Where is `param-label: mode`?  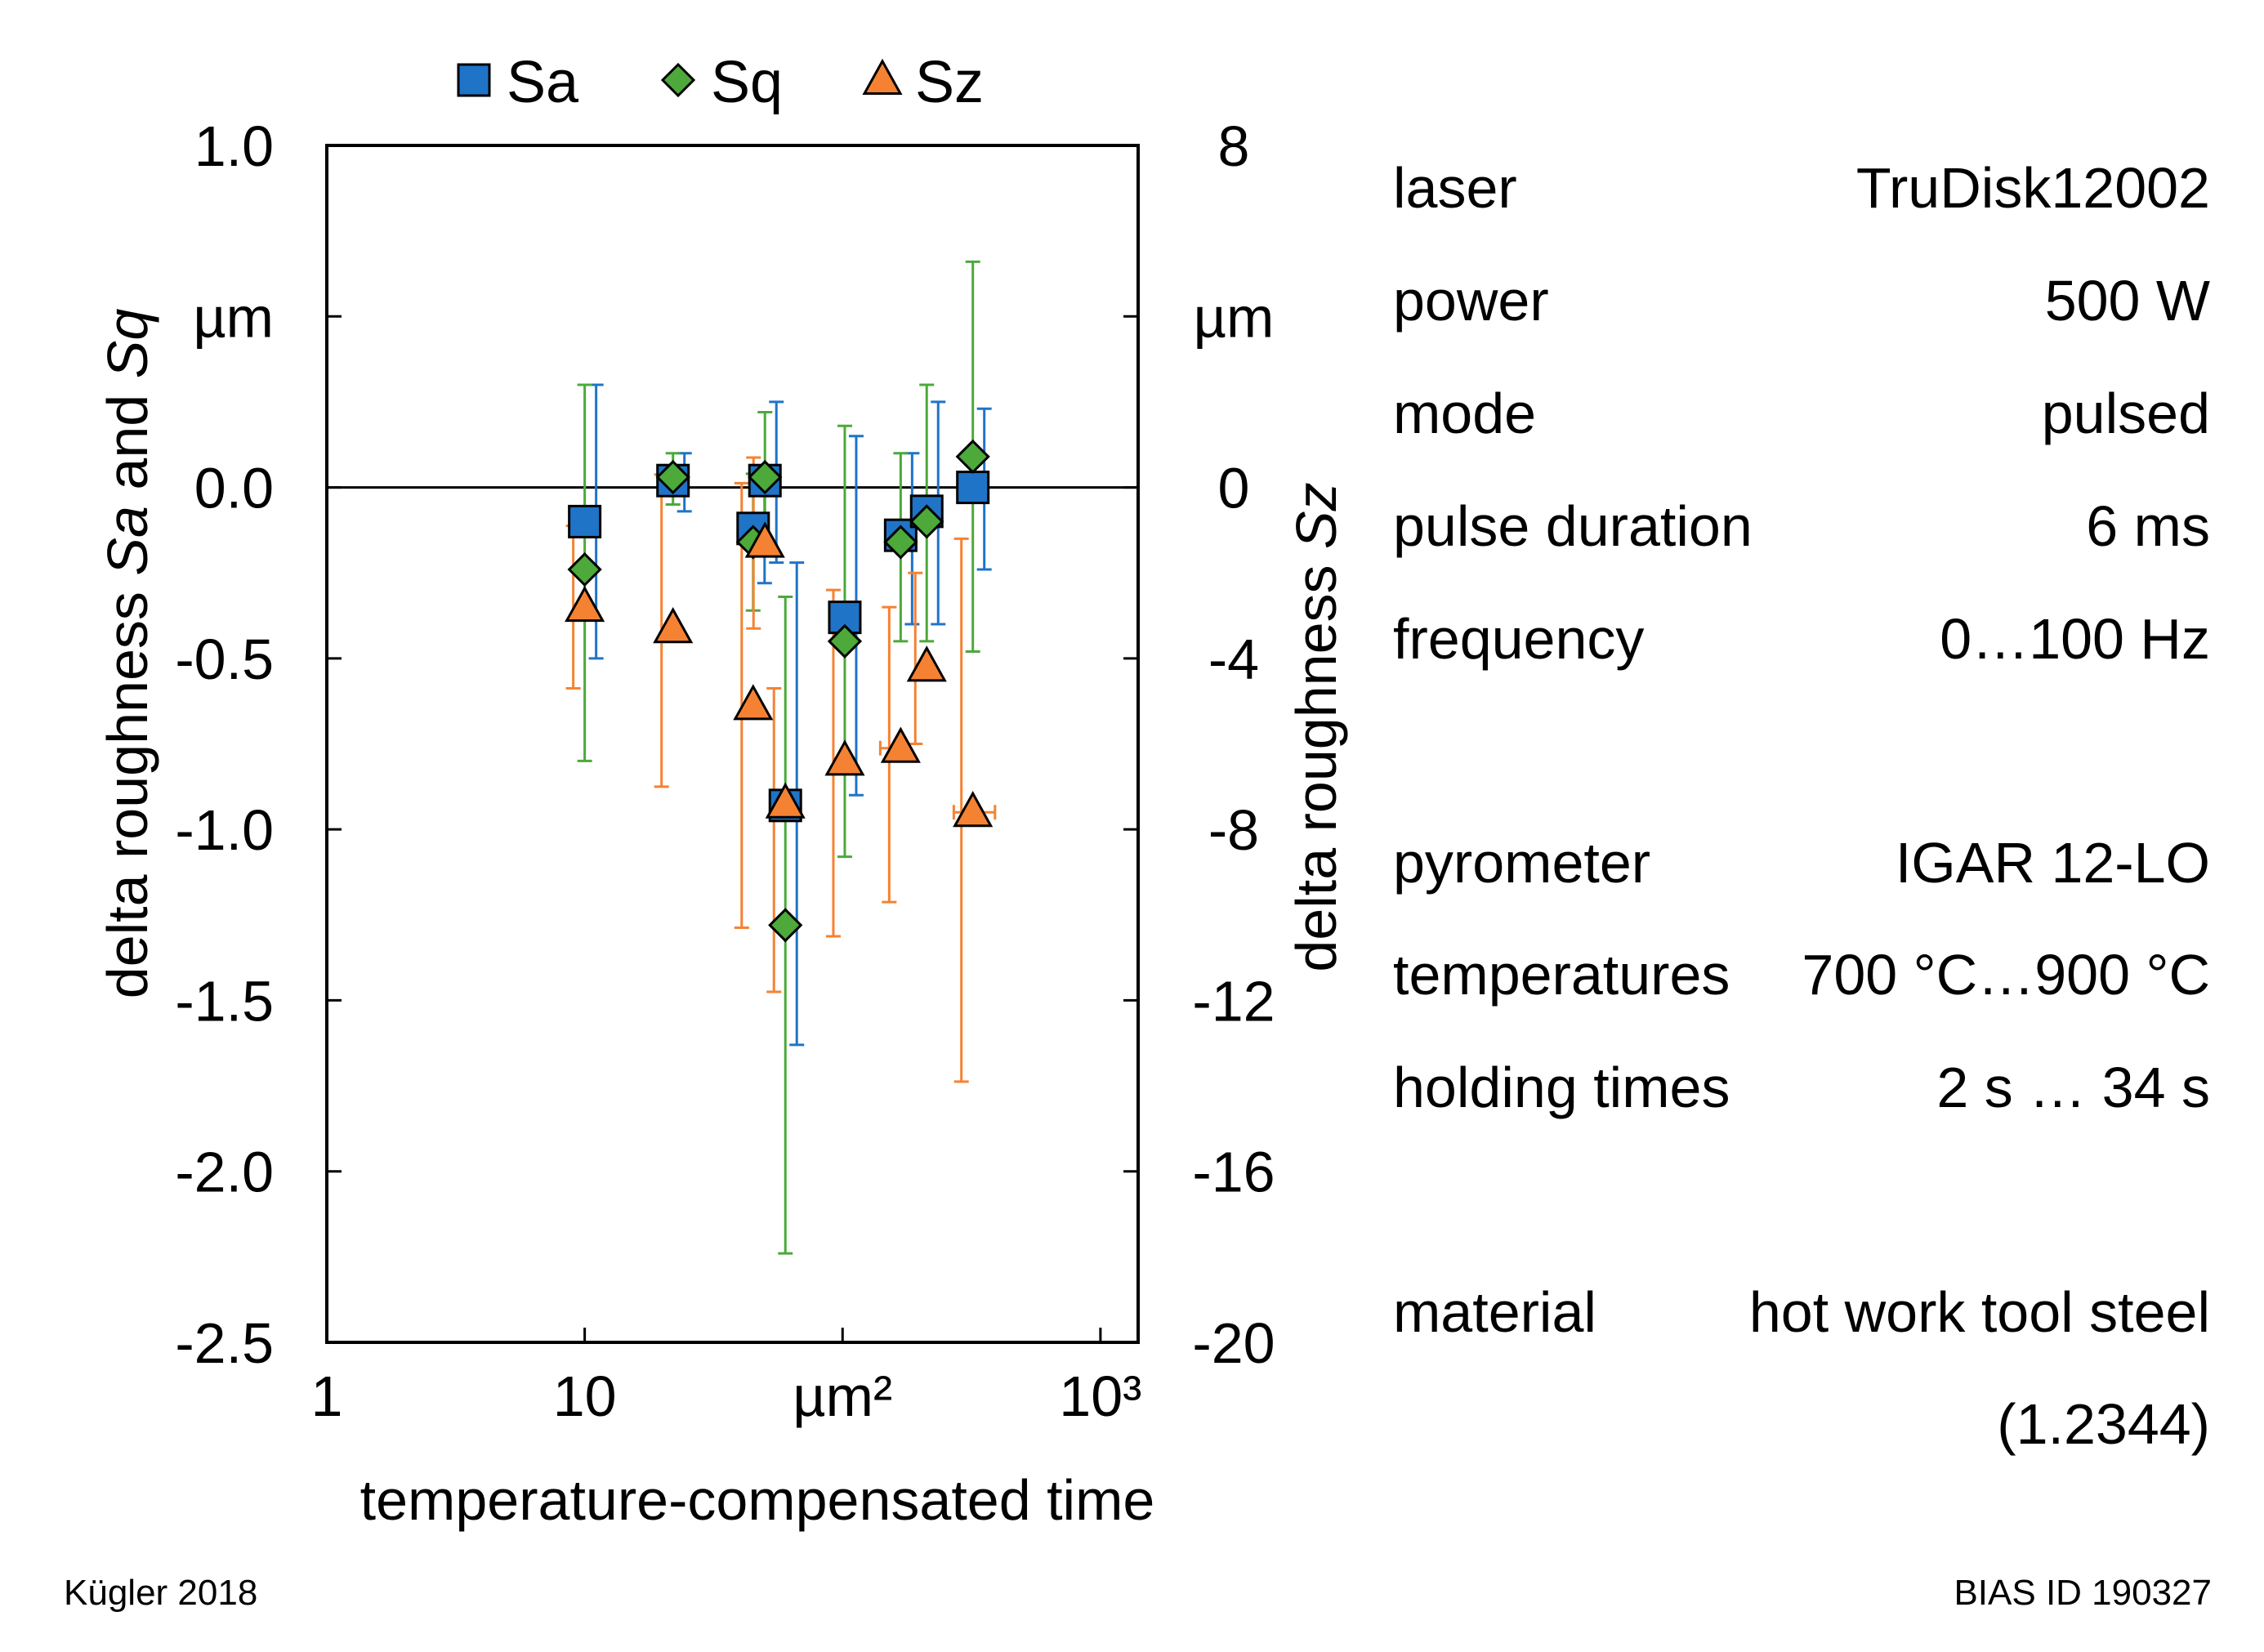 param-label: mode is located at coordinates (1465, 413).